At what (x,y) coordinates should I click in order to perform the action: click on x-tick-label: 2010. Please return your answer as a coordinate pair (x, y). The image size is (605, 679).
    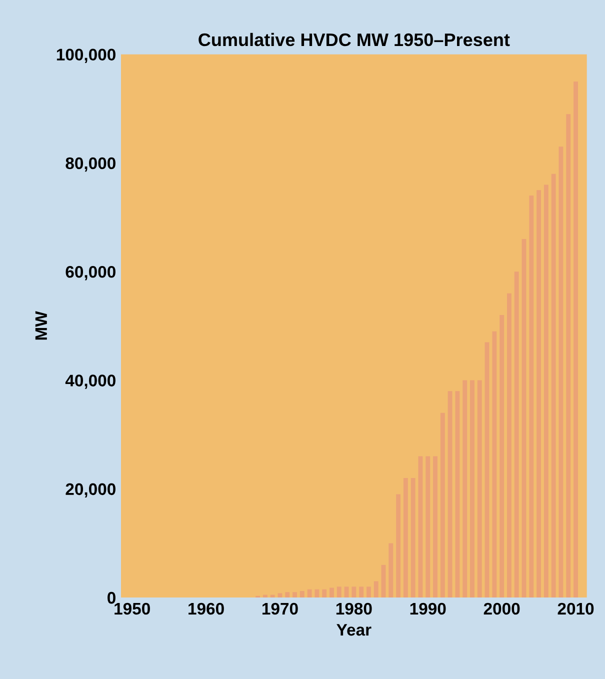
    Looking at the image, I should click on (576, 608).